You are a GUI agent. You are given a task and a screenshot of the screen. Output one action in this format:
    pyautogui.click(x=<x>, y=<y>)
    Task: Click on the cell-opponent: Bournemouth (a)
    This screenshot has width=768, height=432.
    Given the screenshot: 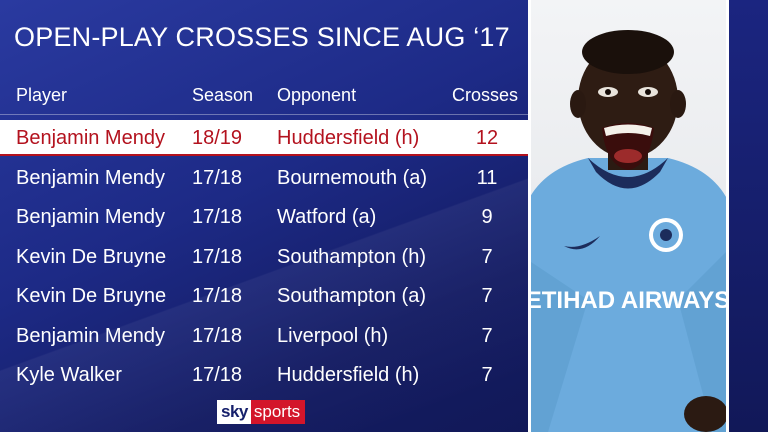 What is the action you would take?
    pyautogui.click(x=352, y=178)
    